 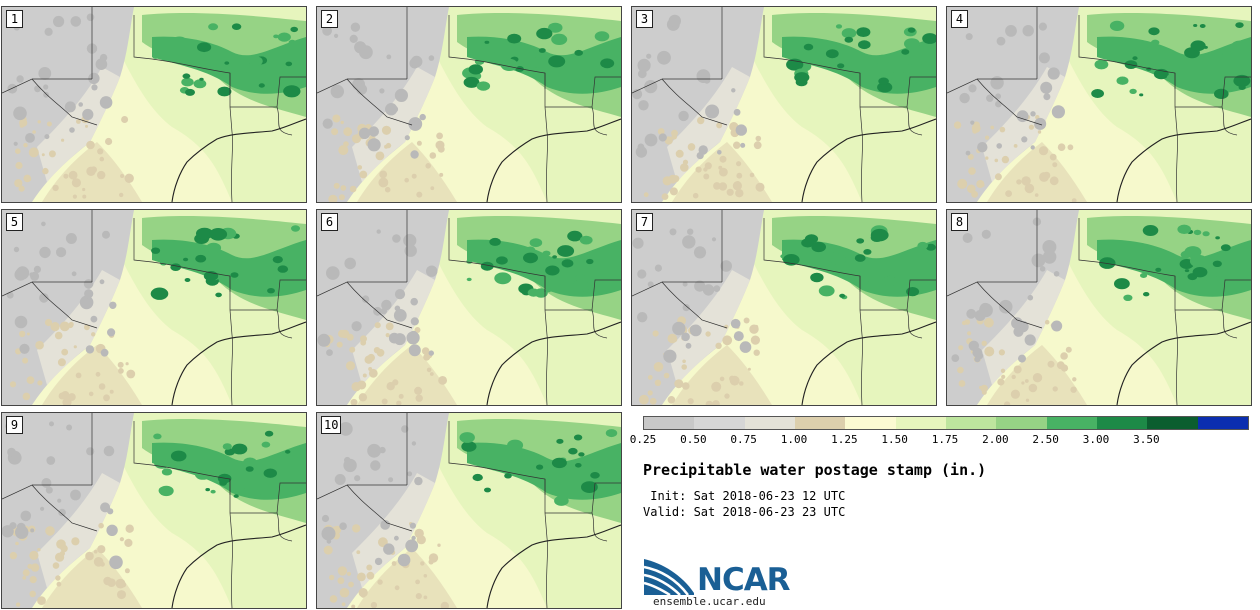 What do you see at coordinates (693, 439) in the screenshot?
I see `colorbar-tick-label: 0.50` at bounding box center [693, 439].